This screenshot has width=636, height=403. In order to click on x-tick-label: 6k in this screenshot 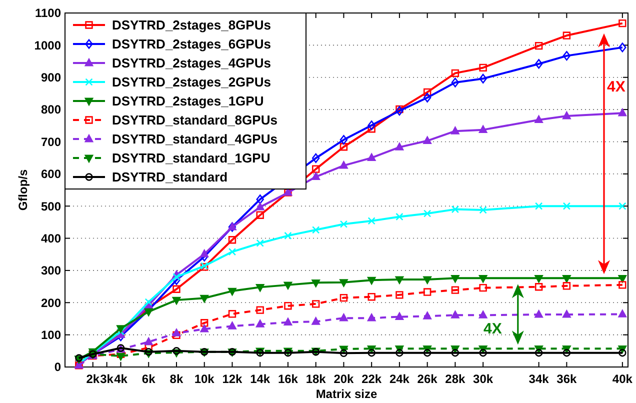, I will do `click(149, 379)`.